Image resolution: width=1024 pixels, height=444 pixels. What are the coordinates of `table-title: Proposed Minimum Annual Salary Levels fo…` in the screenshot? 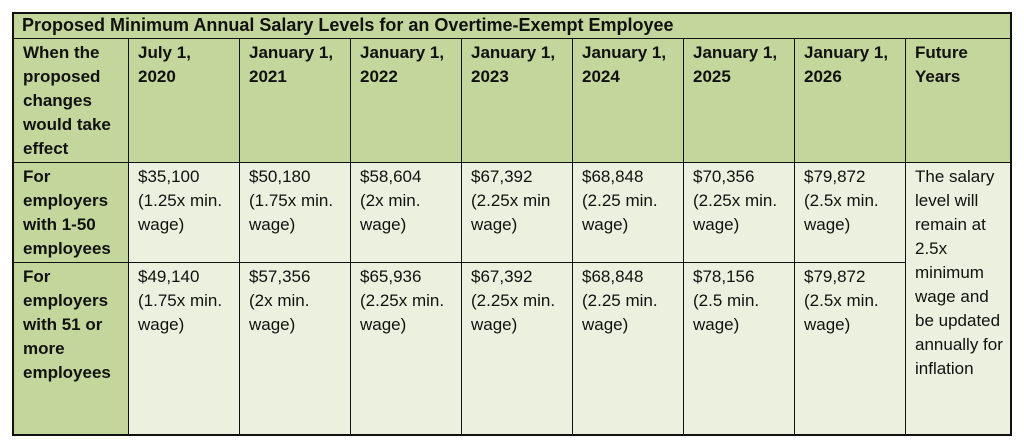 It's located at (512, 25).